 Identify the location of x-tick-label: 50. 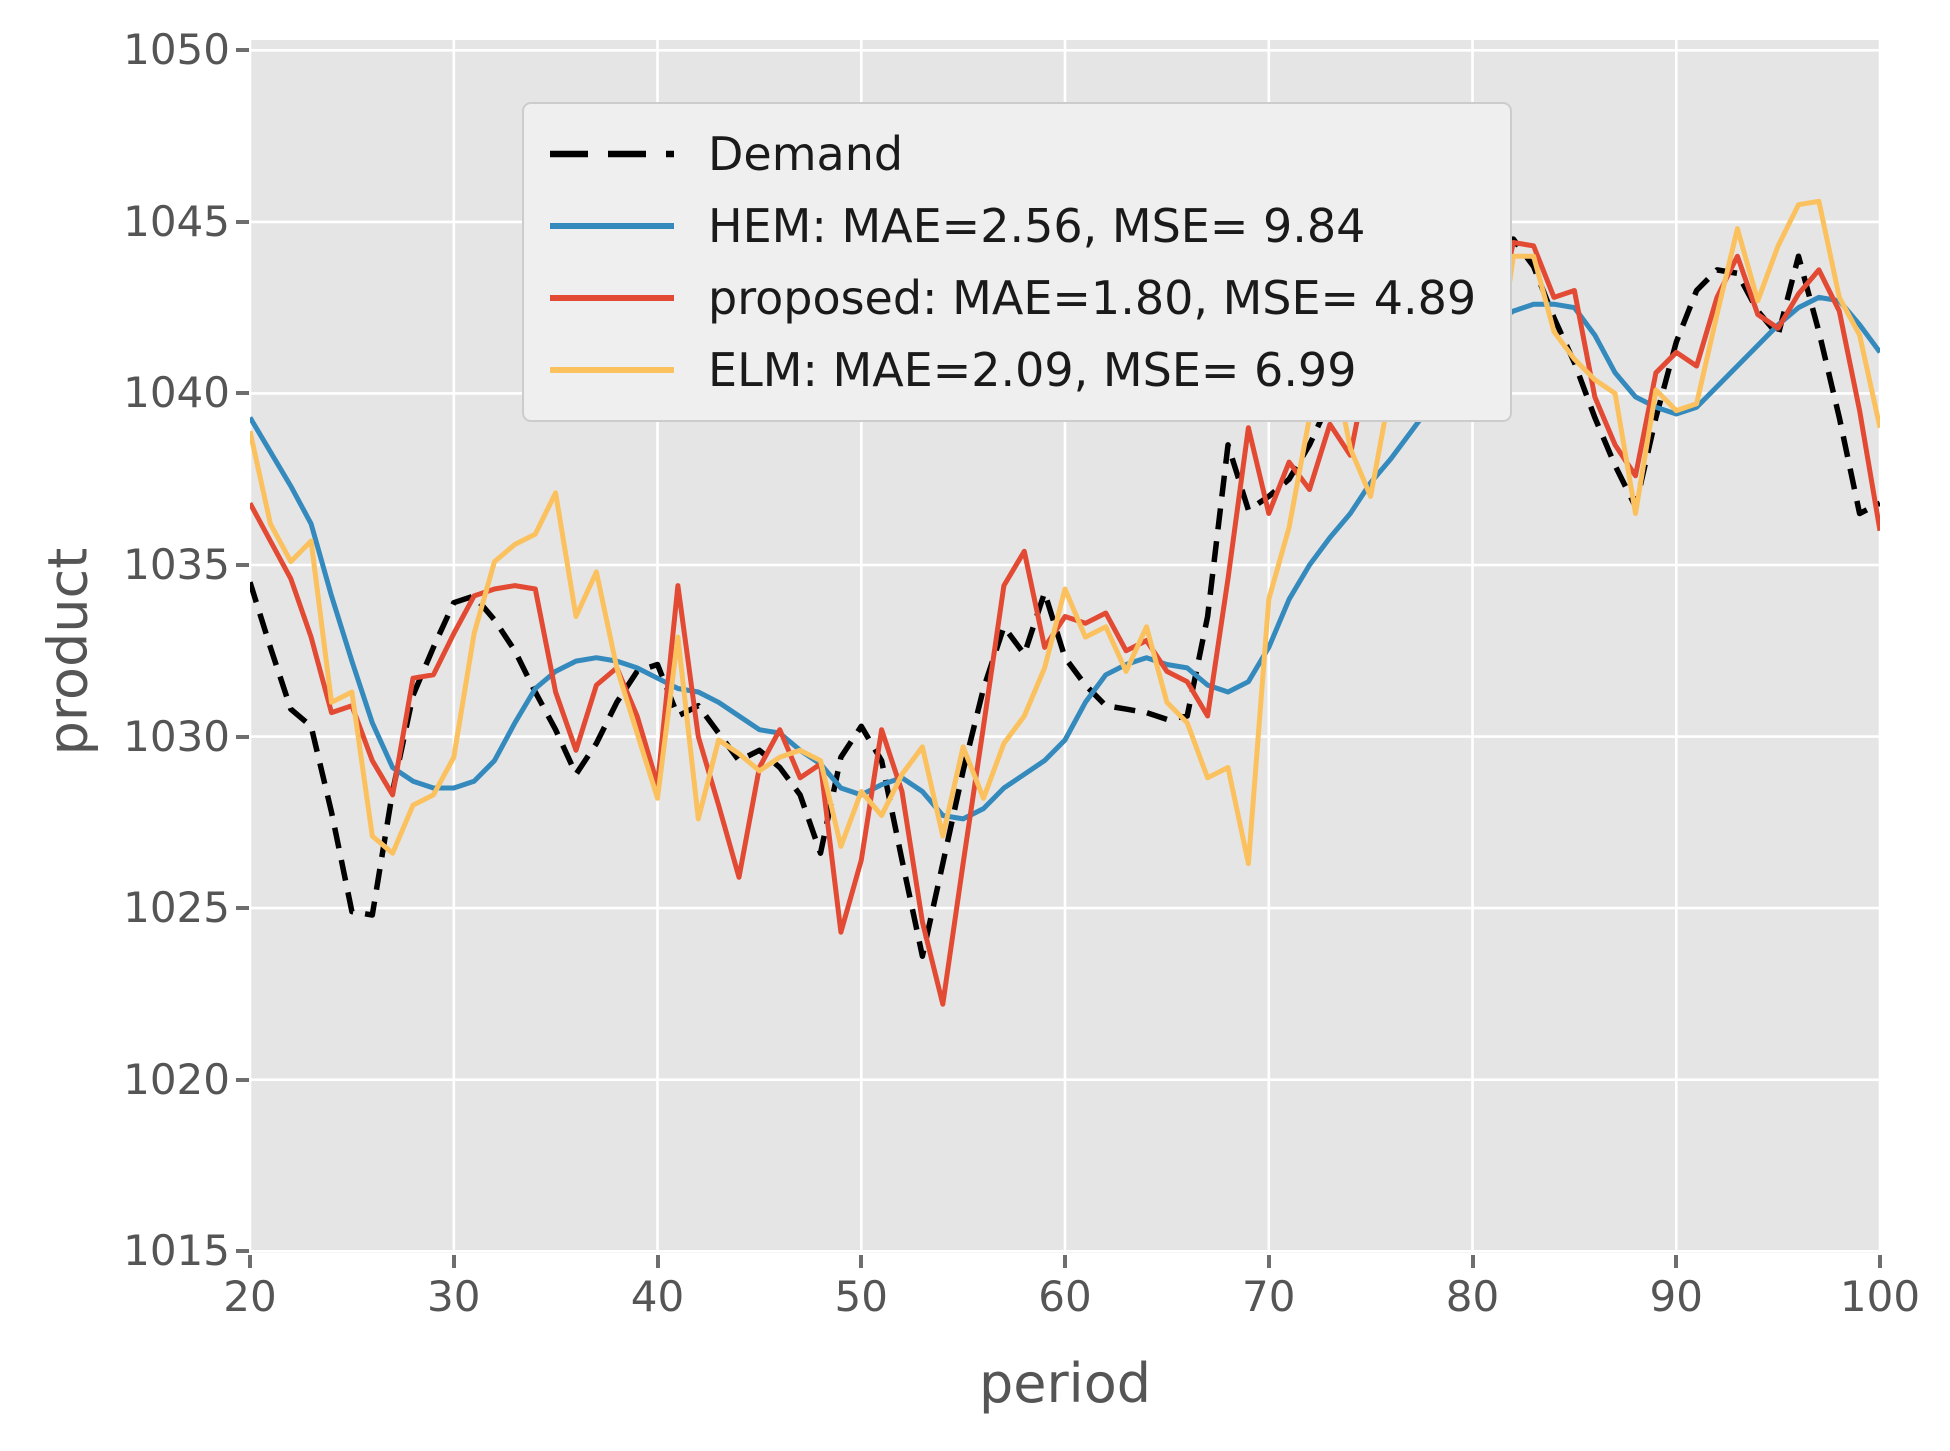
(861, 1296).